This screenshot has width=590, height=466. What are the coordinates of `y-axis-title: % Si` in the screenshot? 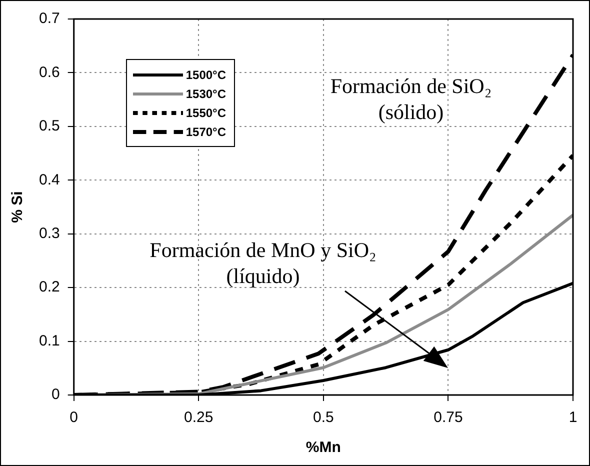 It's located at (17, 207).